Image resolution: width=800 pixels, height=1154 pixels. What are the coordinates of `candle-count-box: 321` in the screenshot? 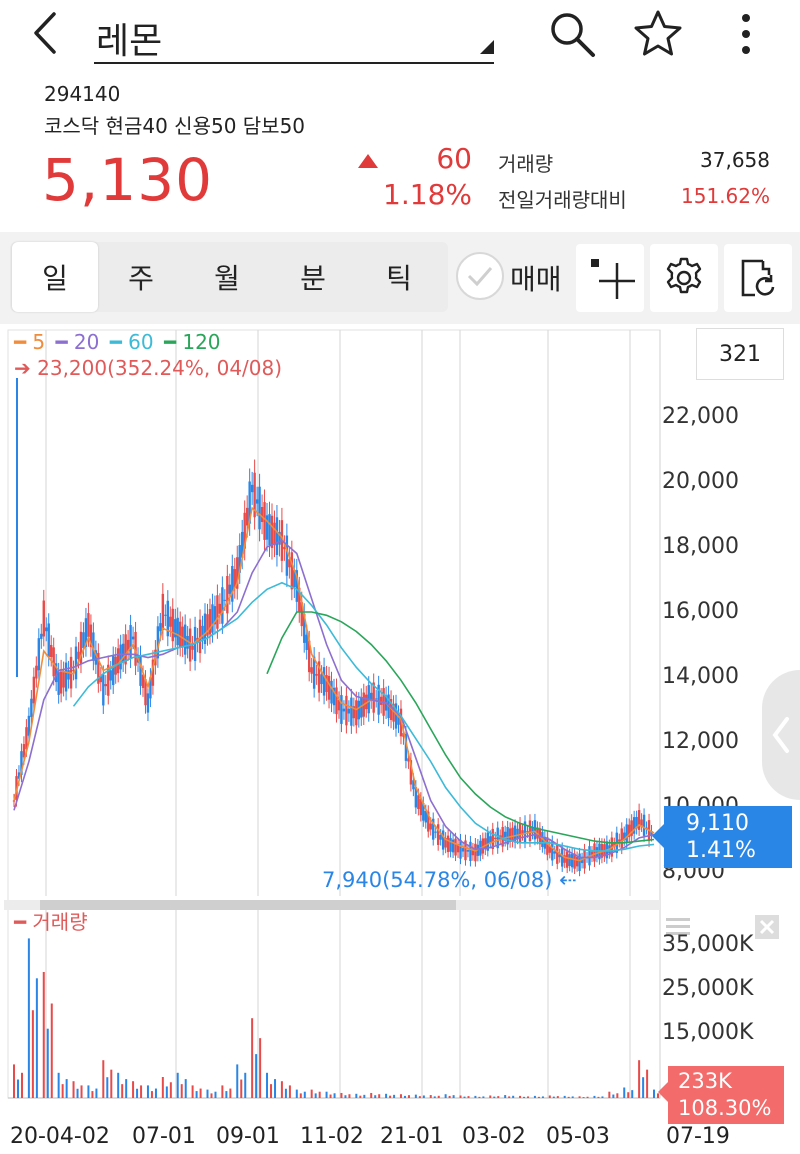 It's located at (740, 354).